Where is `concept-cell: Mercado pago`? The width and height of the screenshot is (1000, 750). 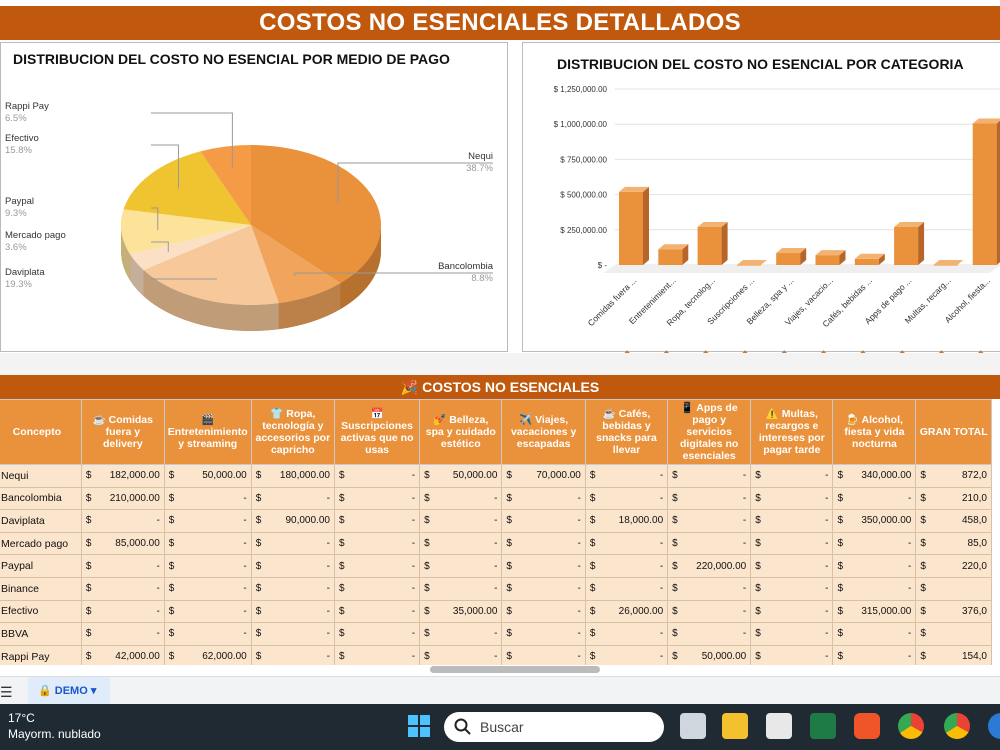
concept-cell: Mercado pago is located at coordinates (41, 543).